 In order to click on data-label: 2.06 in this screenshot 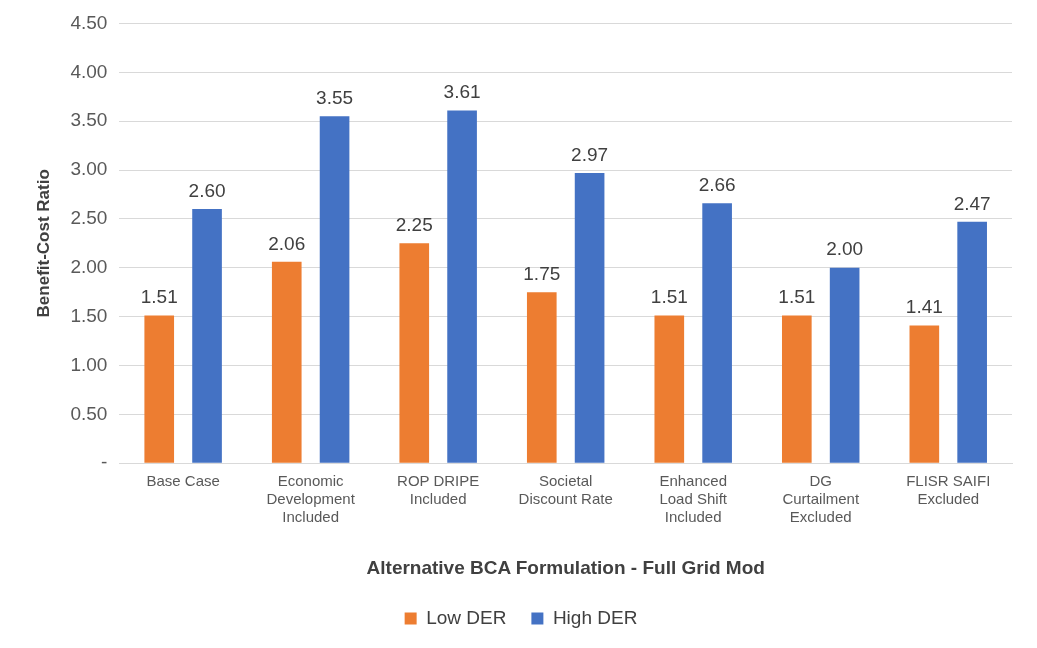, I will do `click(287, 243)`.